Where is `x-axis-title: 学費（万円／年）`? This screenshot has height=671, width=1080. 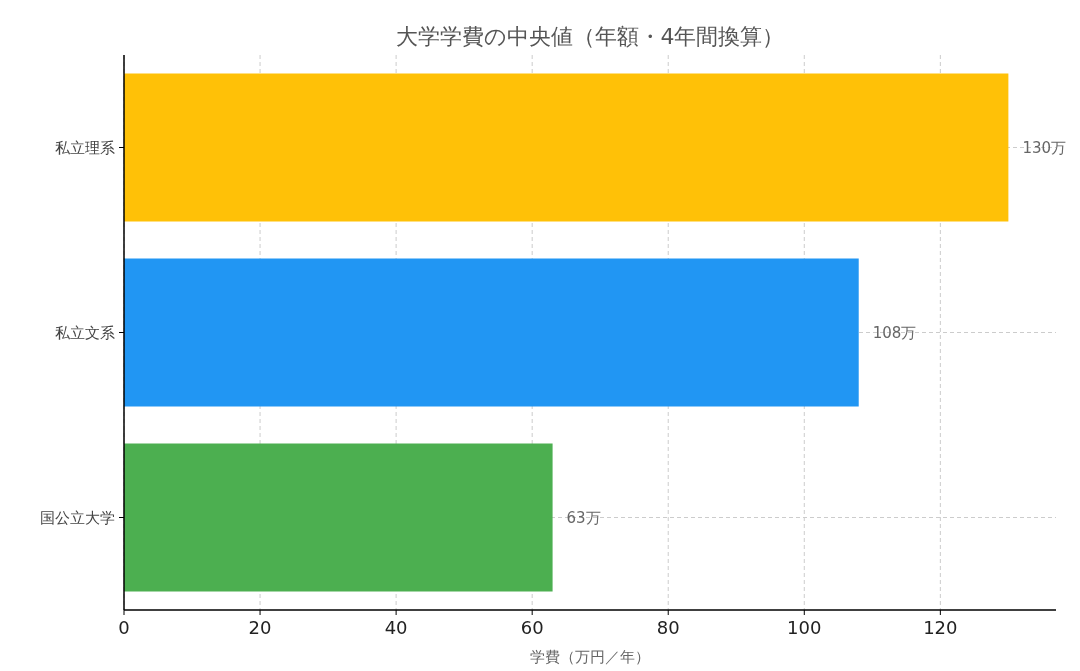
x-axis-title: 学費（万円／年） is located at coordinates (590, 657).